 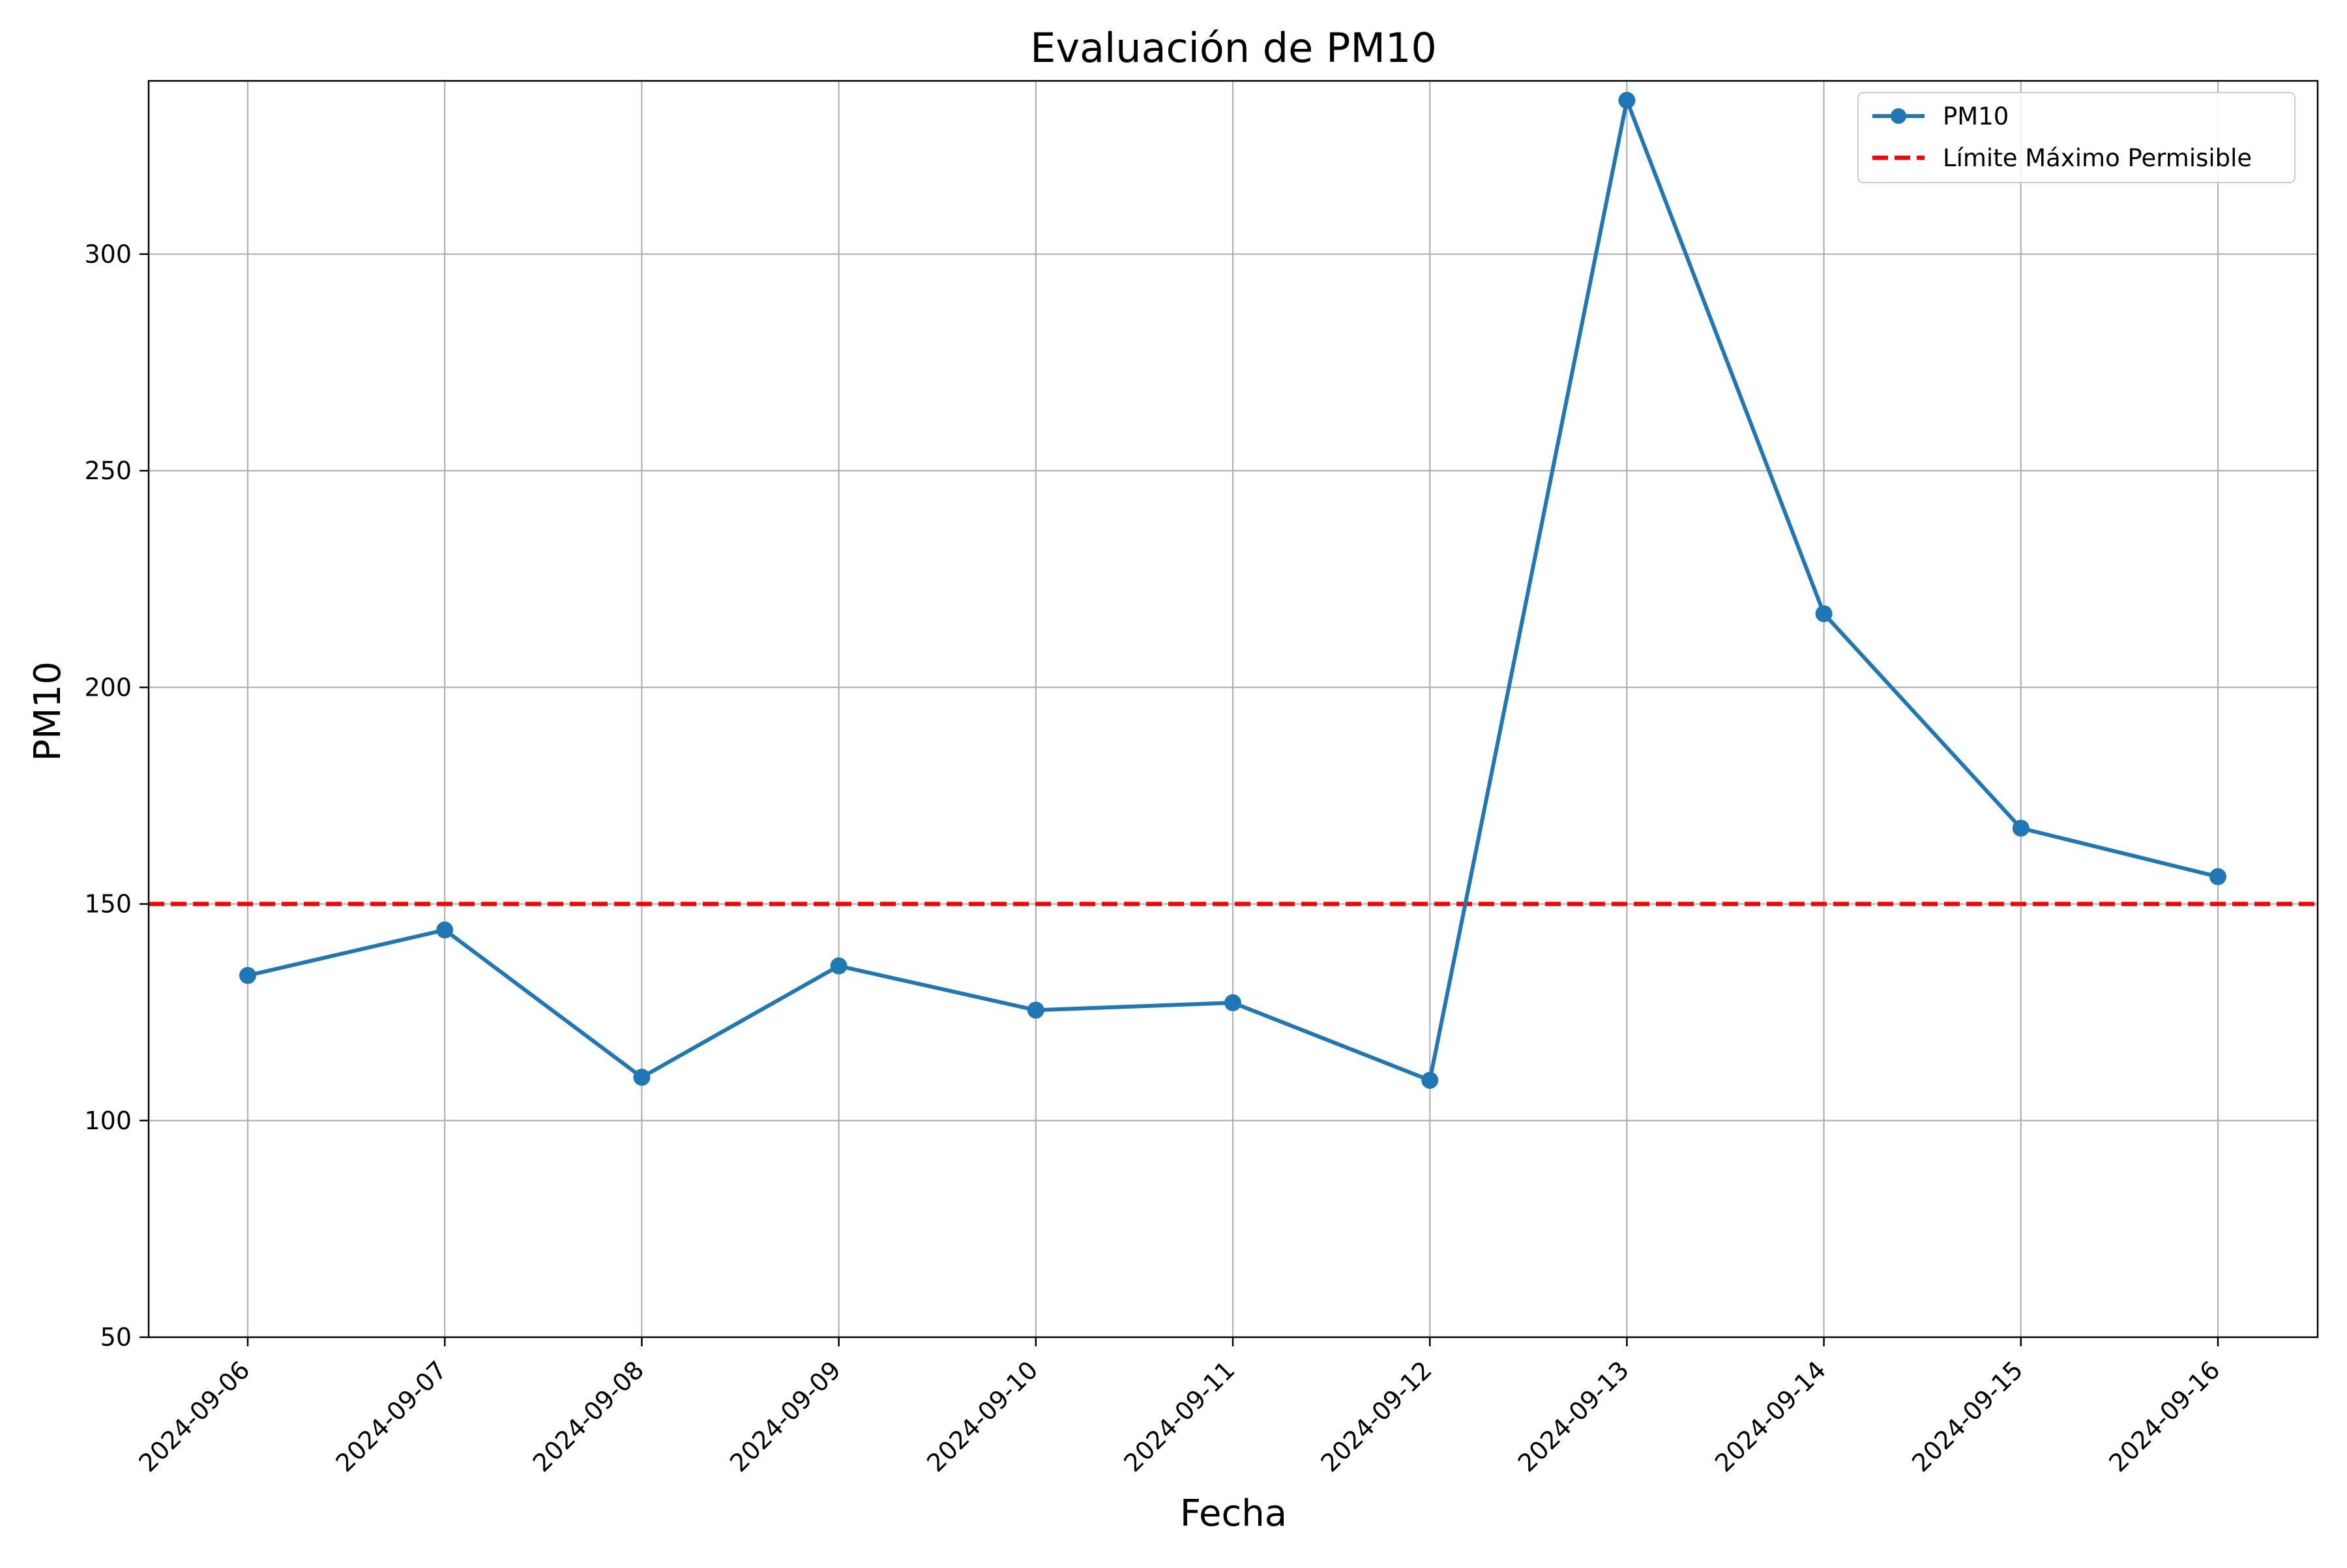 I want to click on y-tick-label: 50, so click(x=116, y=1338).